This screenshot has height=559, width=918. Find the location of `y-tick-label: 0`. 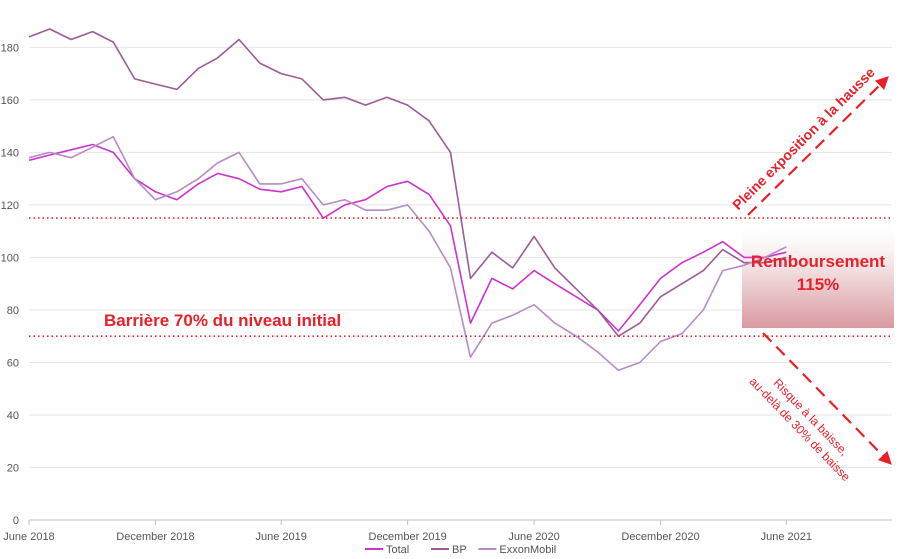

y-tick-label: 0 is located at coordinates (16, 521).